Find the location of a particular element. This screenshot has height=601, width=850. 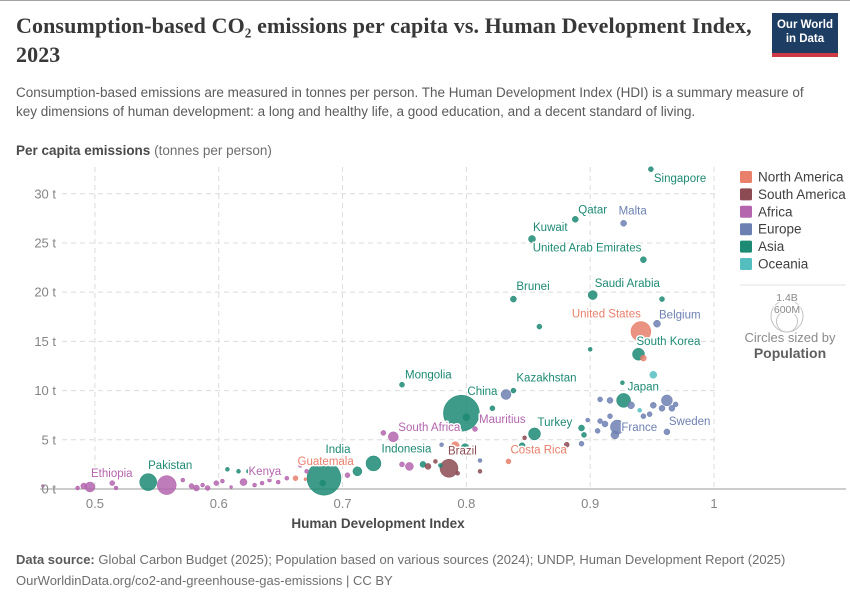

legend-item-south-america: South America is located at coordinates (802, 194).